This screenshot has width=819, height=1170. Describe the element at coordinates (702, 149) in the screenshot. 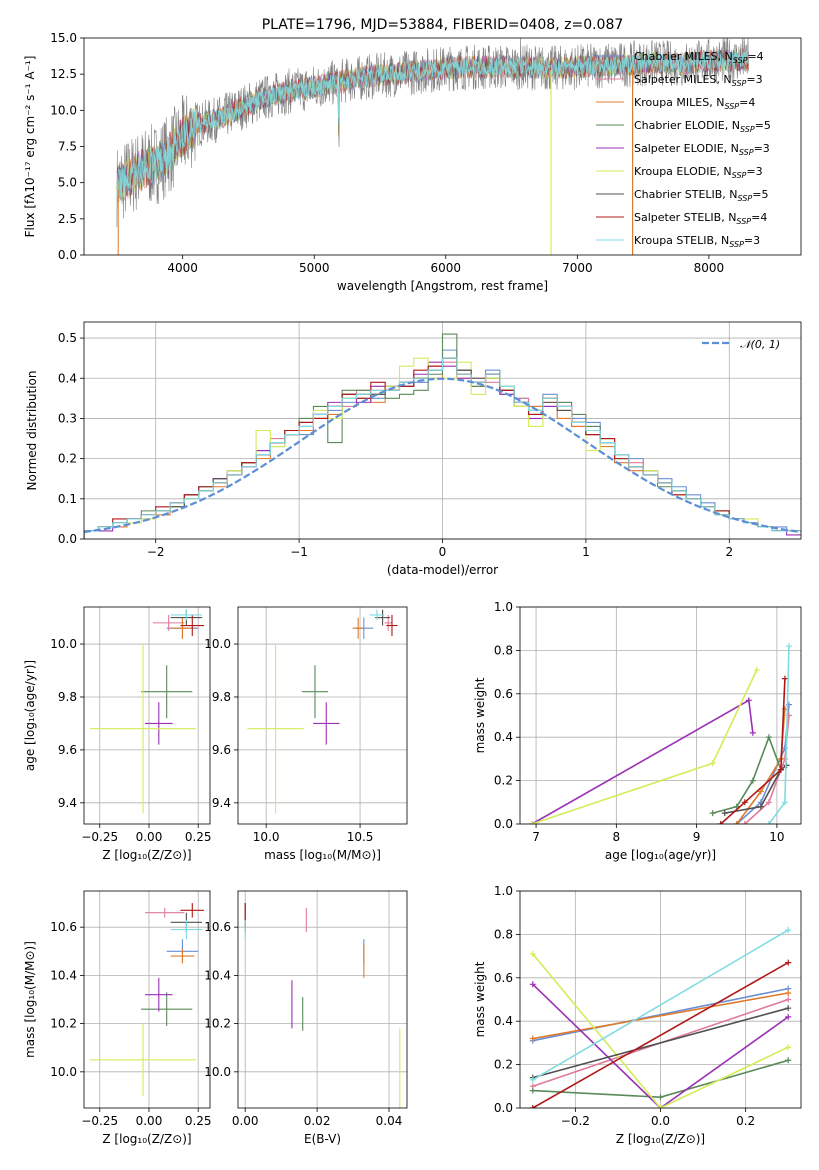

I see `legend-entry: Salpeter ELODIE, NSSP=3` at that location.